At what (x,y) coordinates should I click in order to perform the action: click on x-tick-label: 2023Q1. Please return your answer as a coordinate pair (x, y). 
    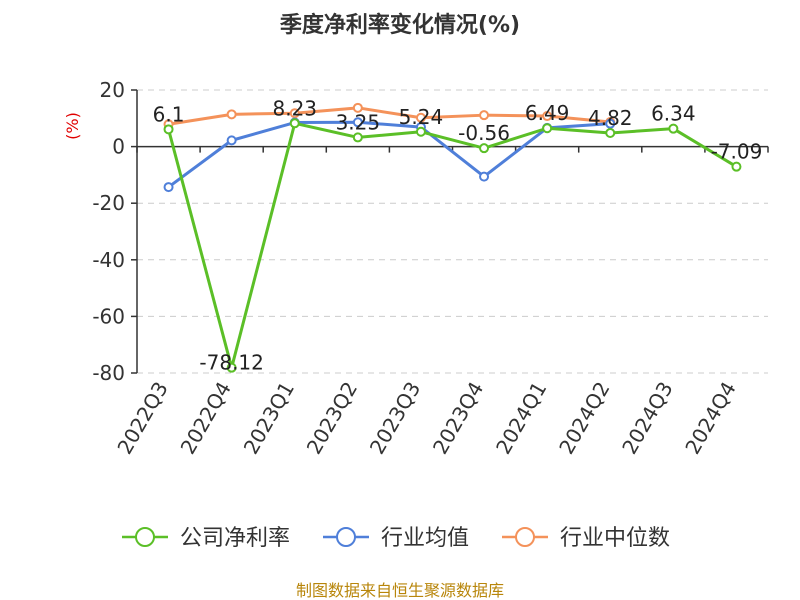
    Looking at the image, I should click on (269, 418).